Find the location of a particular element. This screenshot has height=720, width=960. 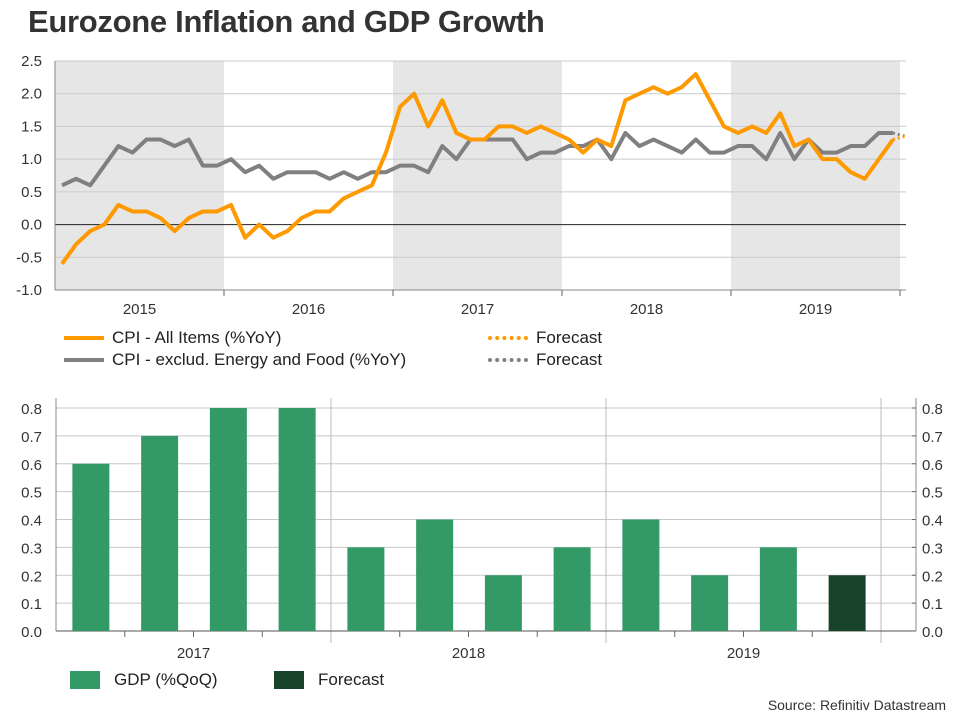

y-tick-label-right: 0.7 is located at coordinates (932, 437).